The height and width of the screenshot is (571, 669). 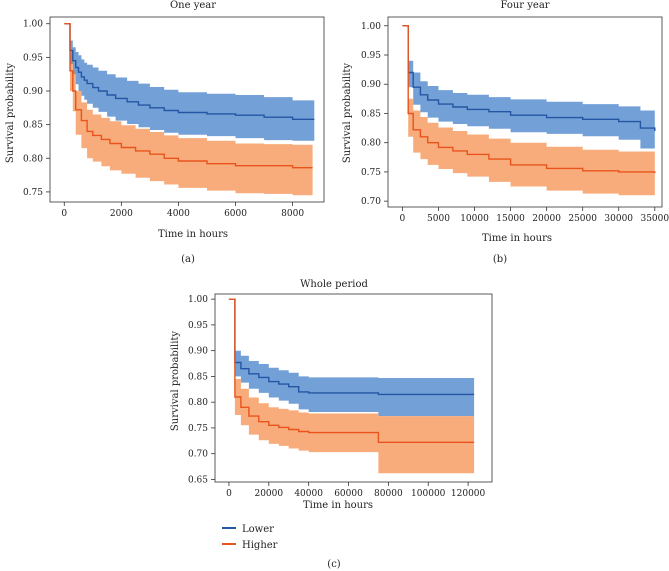 I want to click on ci-band-higher-a, so click(x=188, y=109).